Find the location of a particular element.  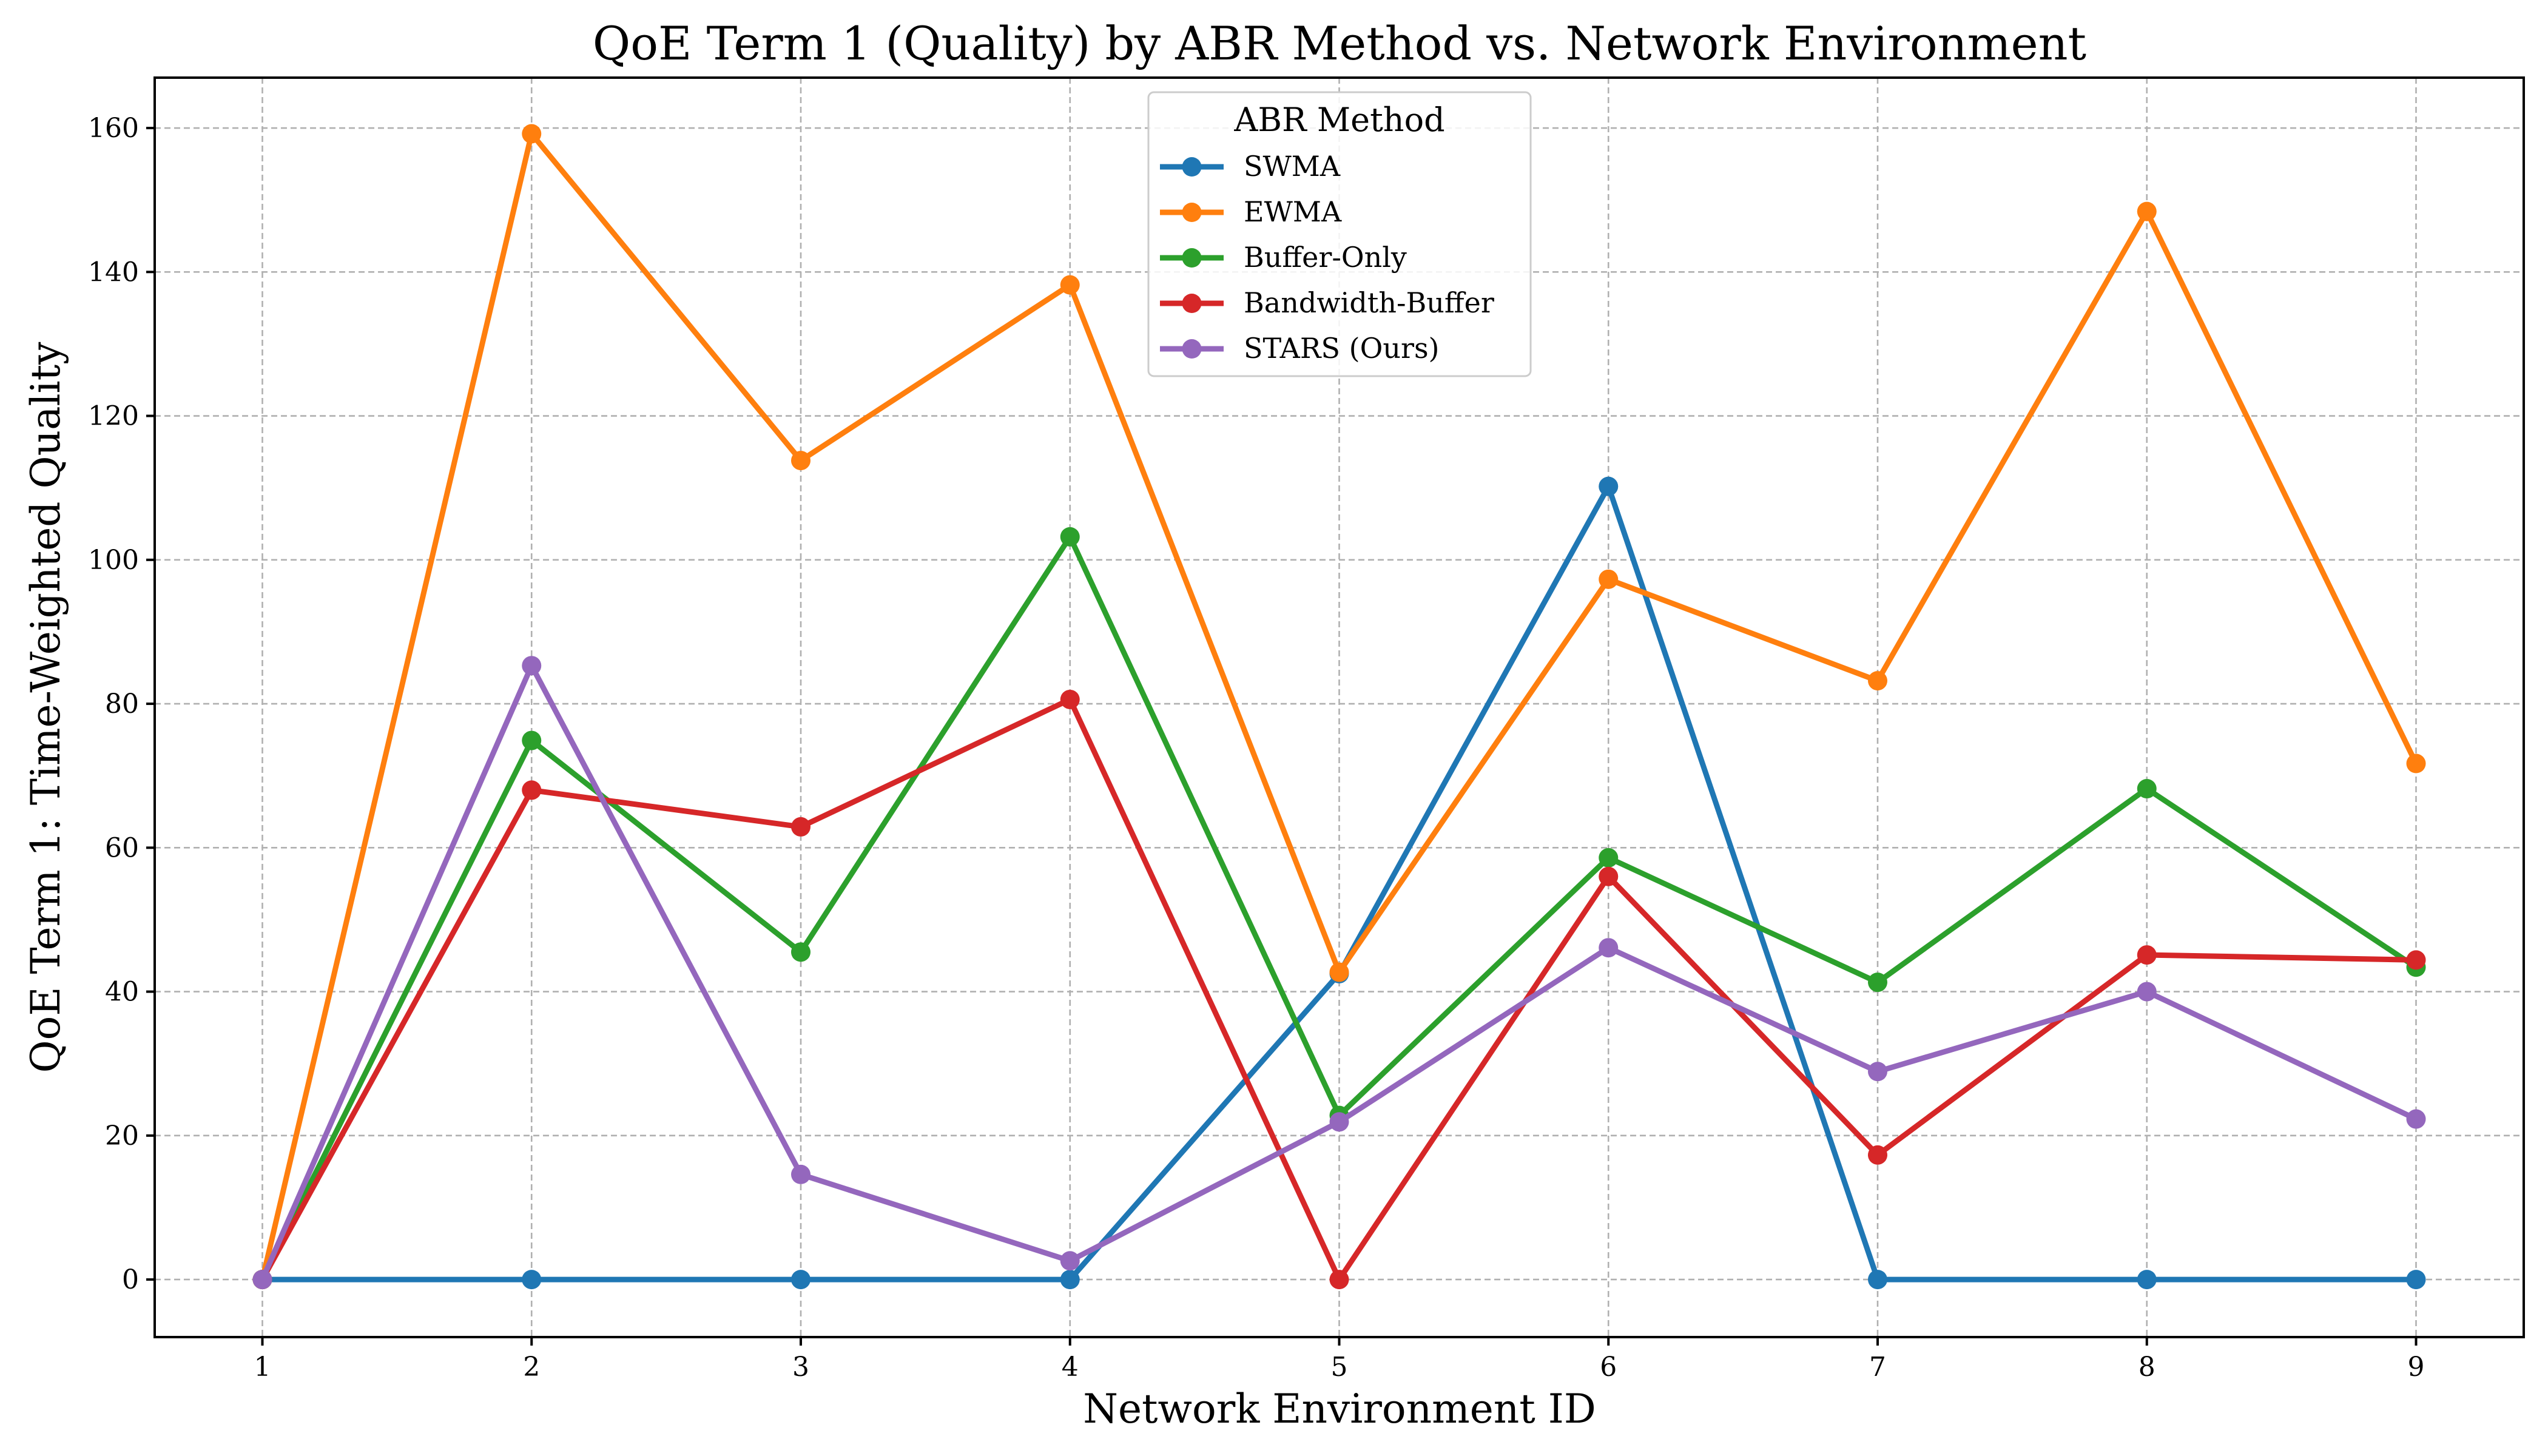

legend-entry-ewma: EWMA is located at coordinates (1251, 211).